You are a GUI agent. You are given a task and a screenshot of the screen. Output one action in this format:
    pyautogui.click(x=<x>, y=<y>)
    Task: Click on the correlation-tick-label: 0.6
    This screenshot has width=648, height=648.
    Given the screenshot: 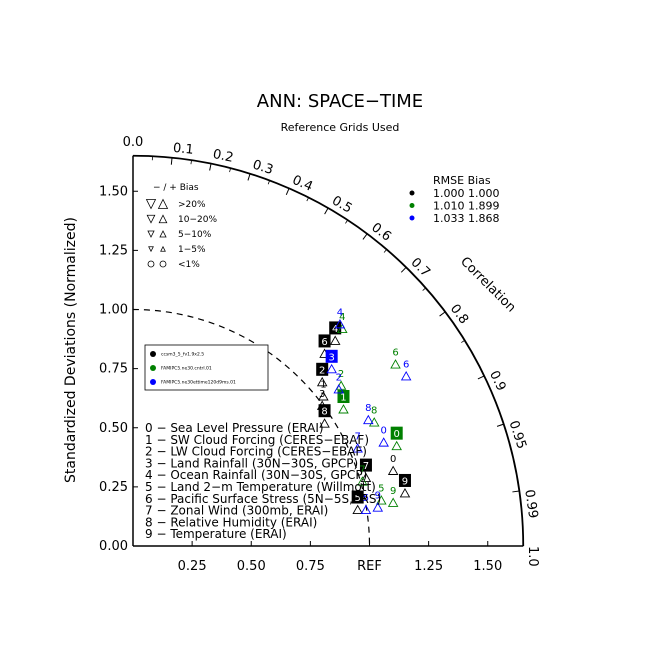 What is the action you would take?
    pyautogui.click(x=381, y=232)
    